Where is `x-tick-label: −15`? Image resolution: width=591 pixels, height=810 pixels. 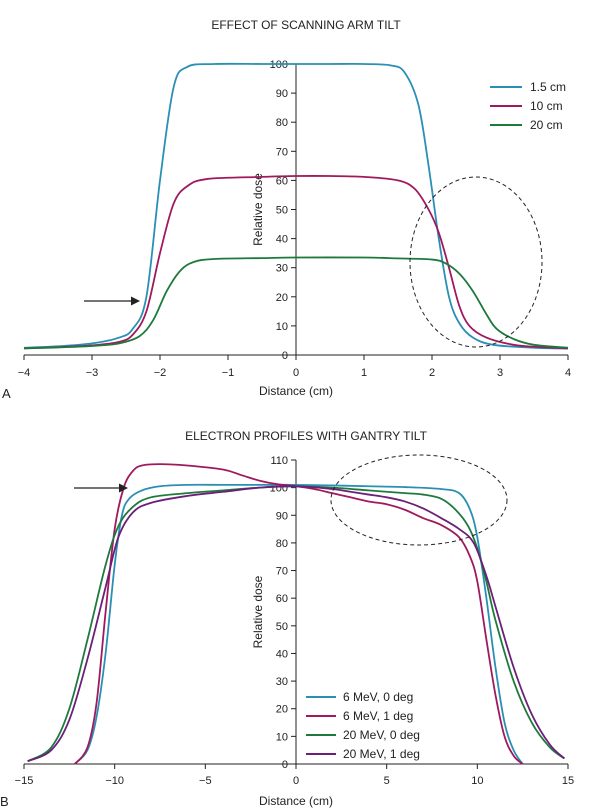 x-tick-label: −15 is located at coordinates (24, 781).